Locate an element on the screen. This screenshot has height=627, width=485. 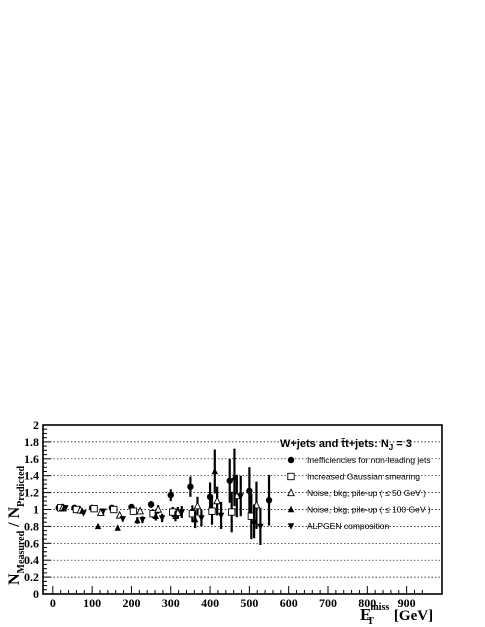
y-tick-label: 1.6 is located at coordinates (31, 459).